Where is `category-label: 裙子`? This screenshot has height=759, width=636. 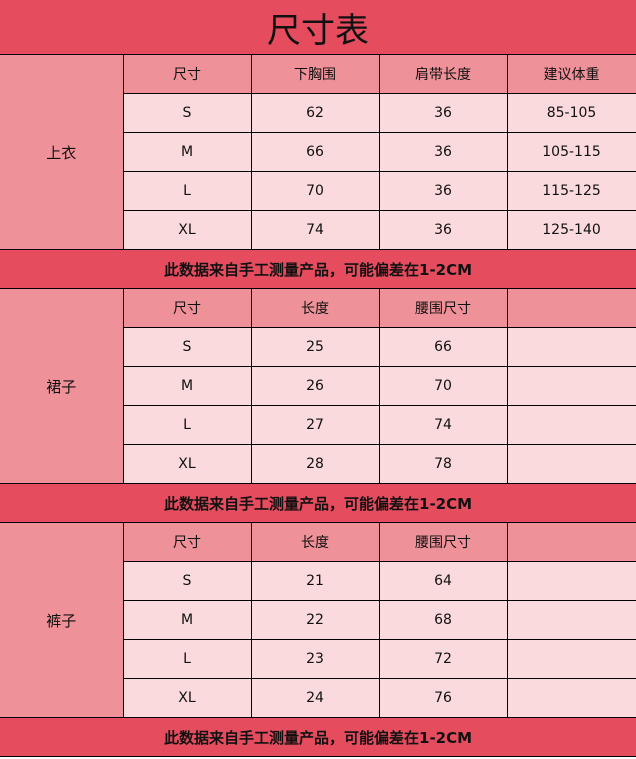
category-label: 裙子 is located at coordinates (62, 386).